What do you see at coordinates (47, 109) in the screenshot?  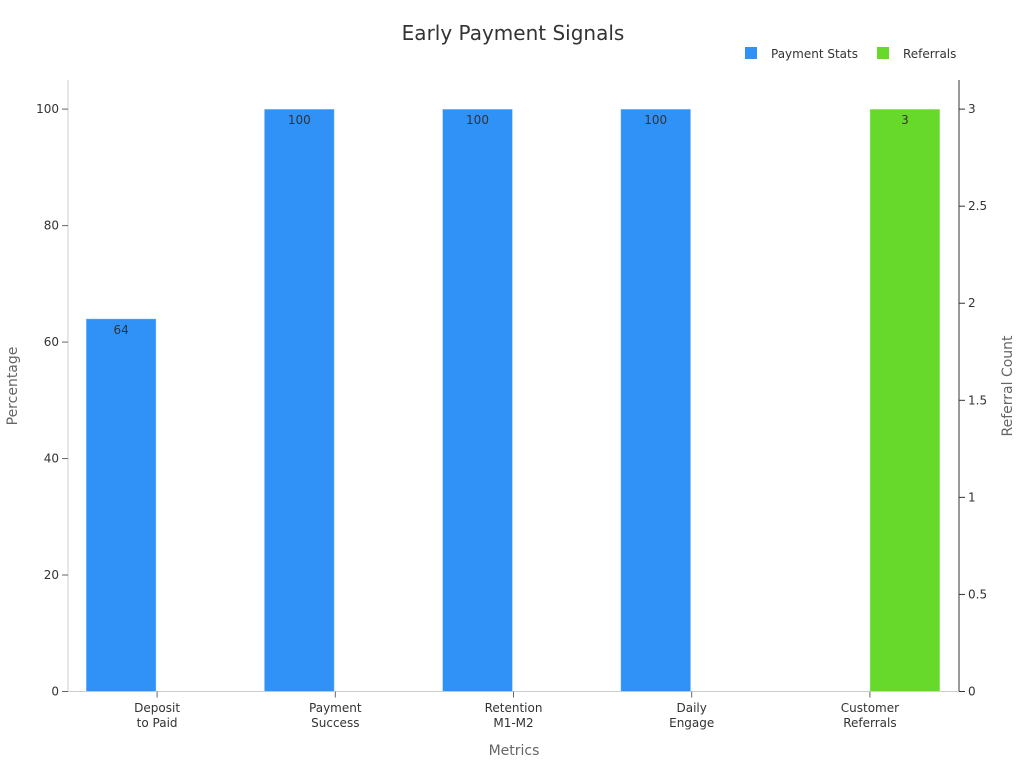 I see `y-tick-label: 100` at bounding box center [47, 109].